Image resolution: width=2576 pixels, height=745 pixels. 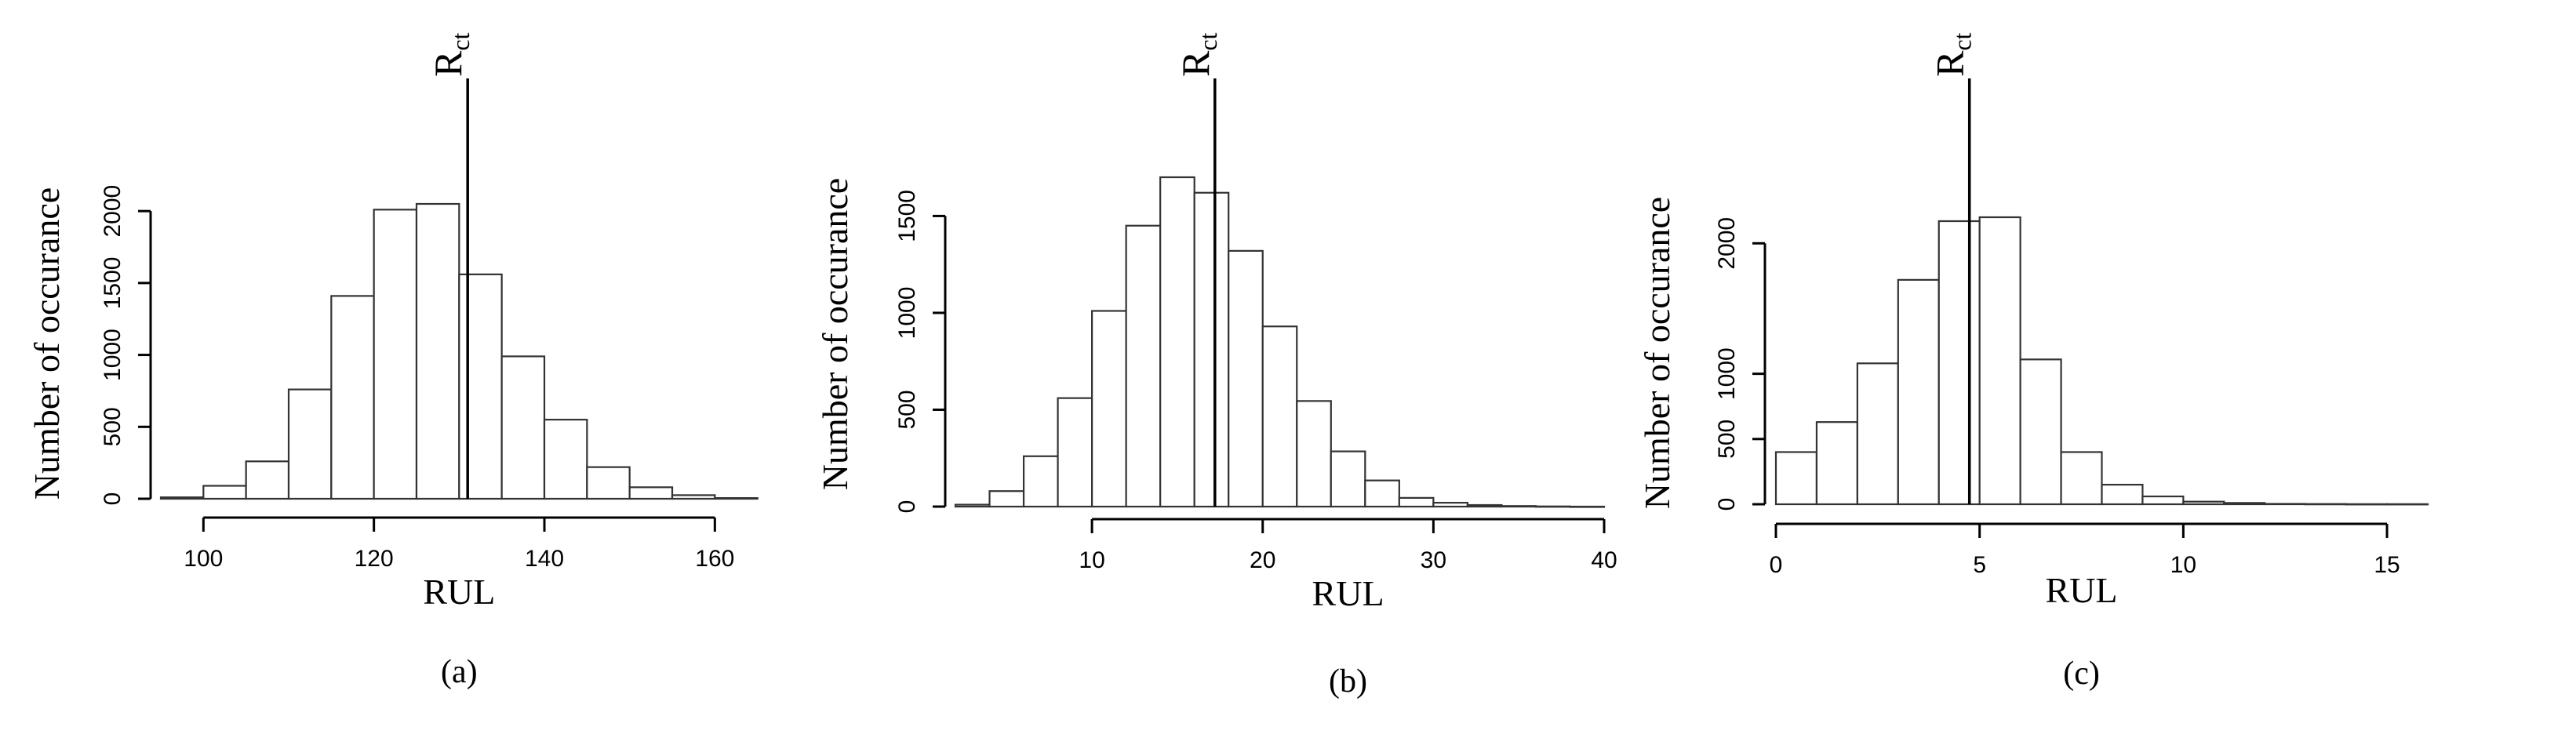 I want to click on x-tick-label: 20, so click(x=1262, y=560).